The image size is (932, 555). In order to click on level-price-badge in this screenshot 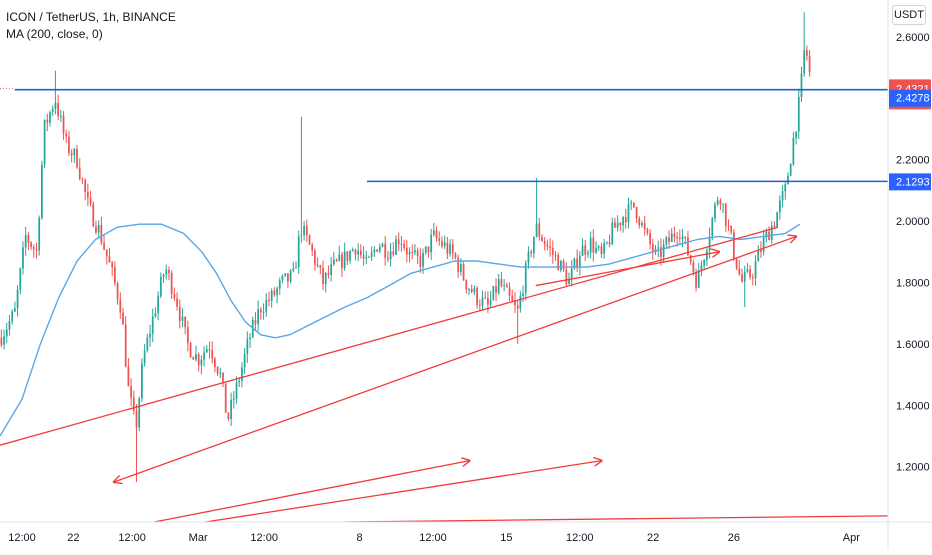, I will do `click(910, 182)`.